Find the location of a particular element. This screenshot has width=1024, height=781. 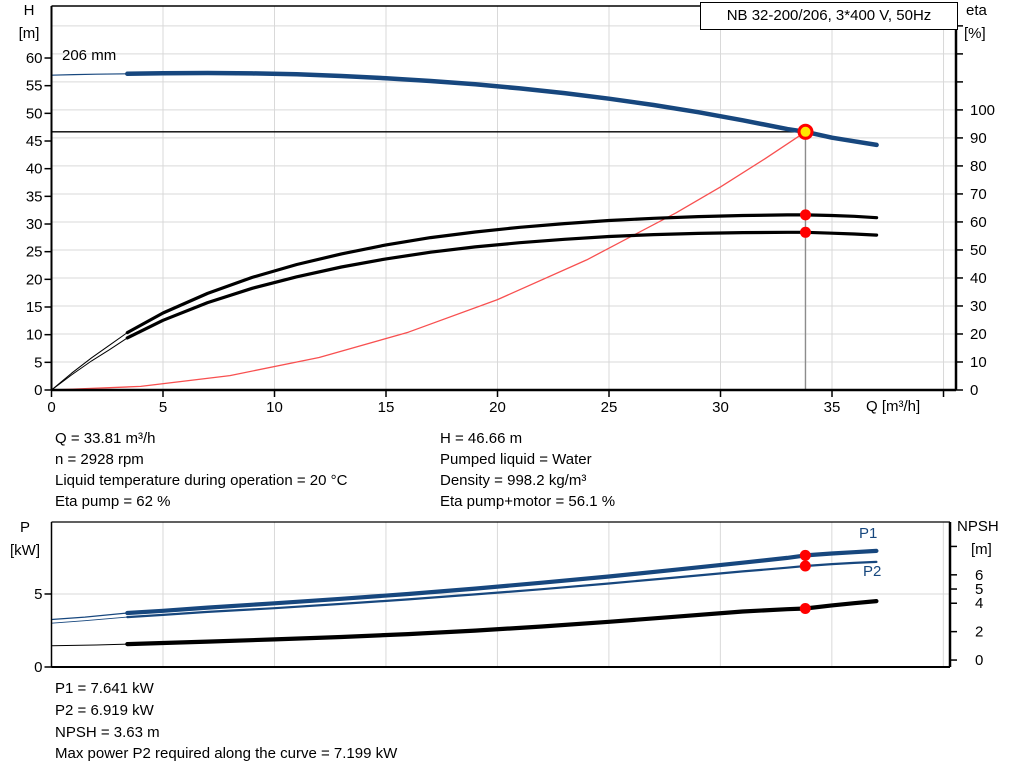

info-pumped-liquid: Pumped liquid = Water is located at coordinates (516, 459).